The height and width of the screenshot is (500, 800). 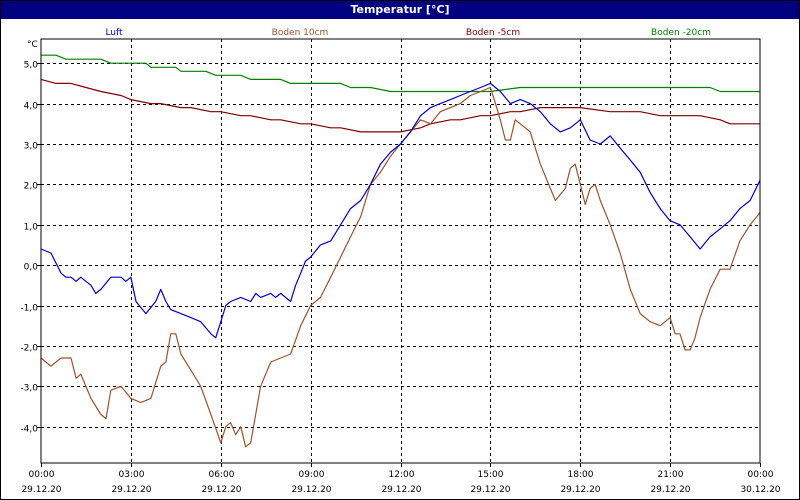 I want to click on legend-entry: Boden -5cm, so click(x=493, y=33).